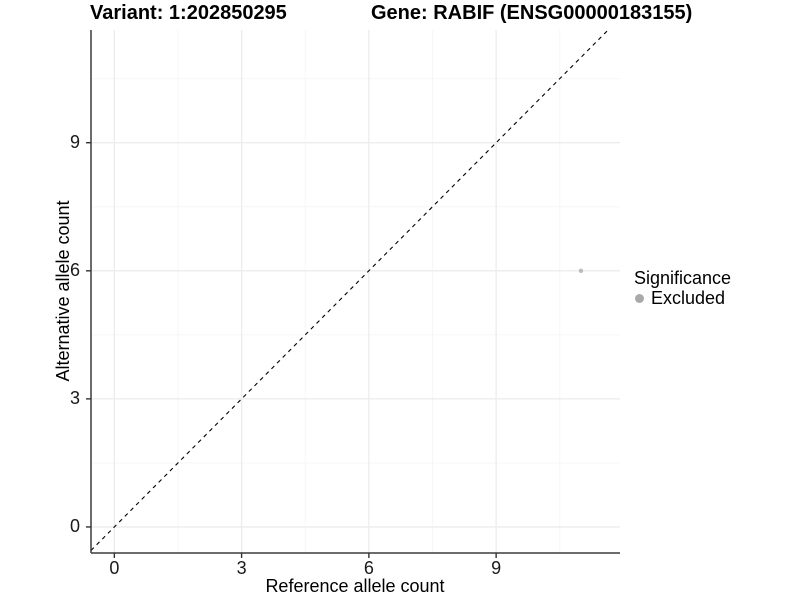 The image size is (800, 600). What do you see at coordinates (74, 269) in the screenshot?
I see `y-tick-label: 6` at bounding box center [74, 269].